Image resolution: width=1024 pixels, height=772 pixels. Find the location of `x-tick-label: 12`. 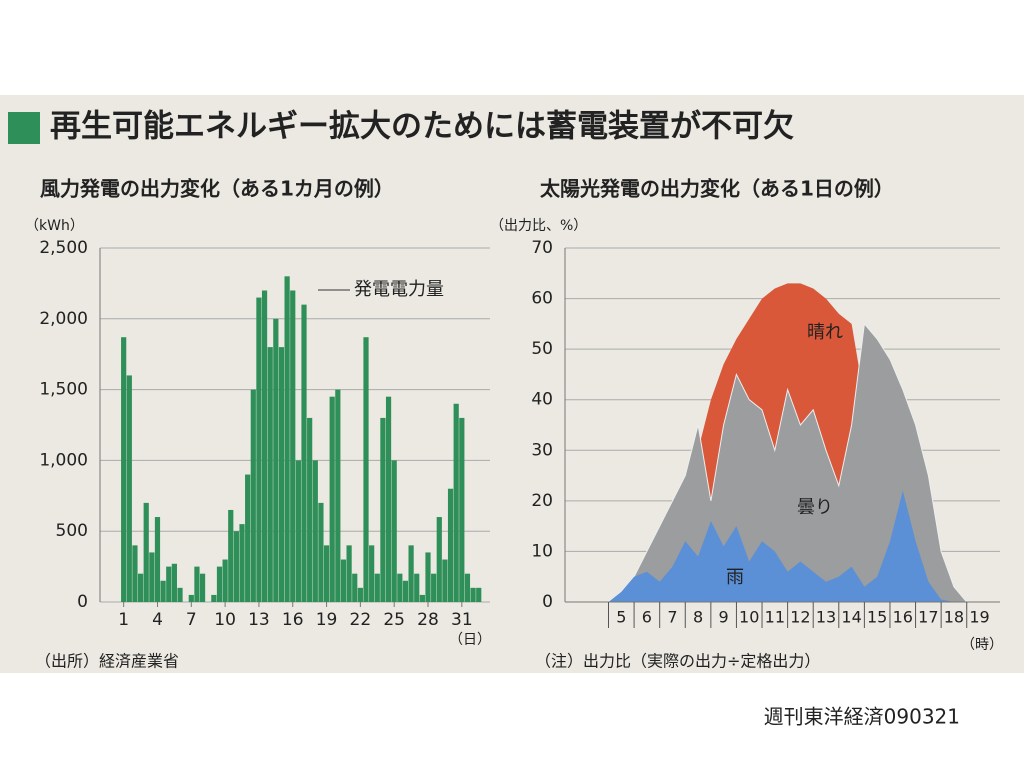

x-tick-label: 12 is located at coordinates (800, 617).